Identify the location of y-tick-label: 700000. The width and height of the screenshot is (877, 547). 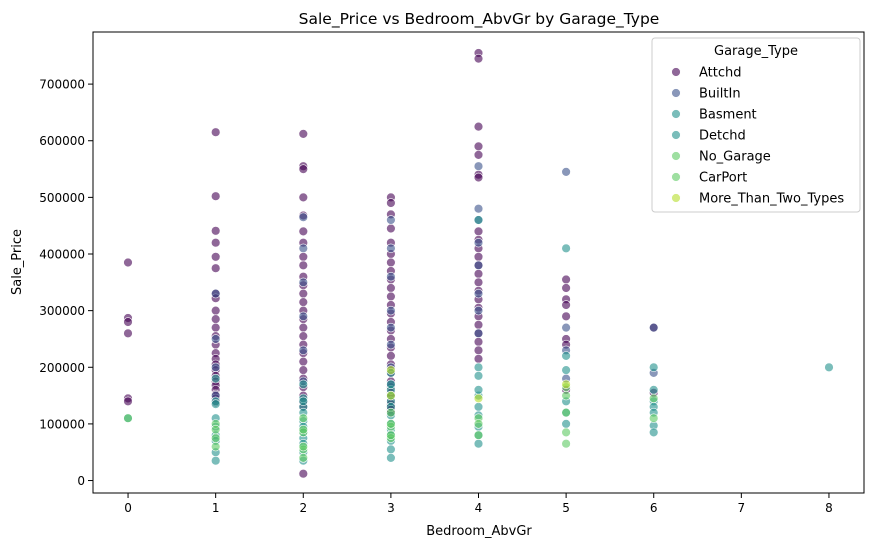
(62, 85).